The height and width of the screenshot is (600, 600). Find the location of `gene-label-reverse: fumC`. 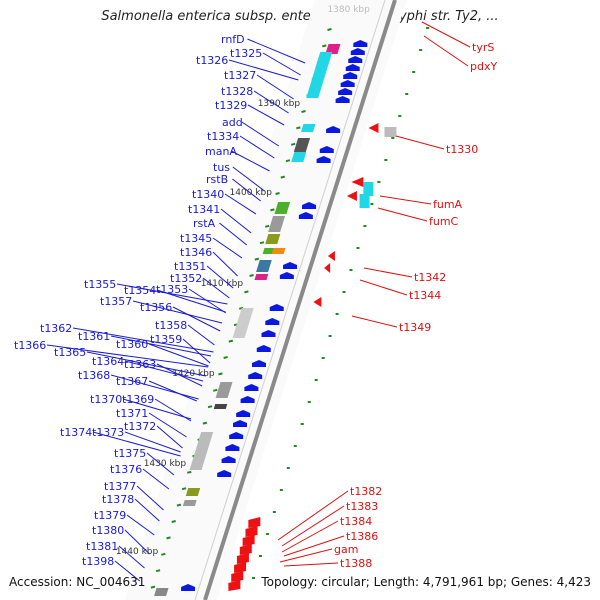

gene-label-reverse: fumC is located at coordinates (444, 221).